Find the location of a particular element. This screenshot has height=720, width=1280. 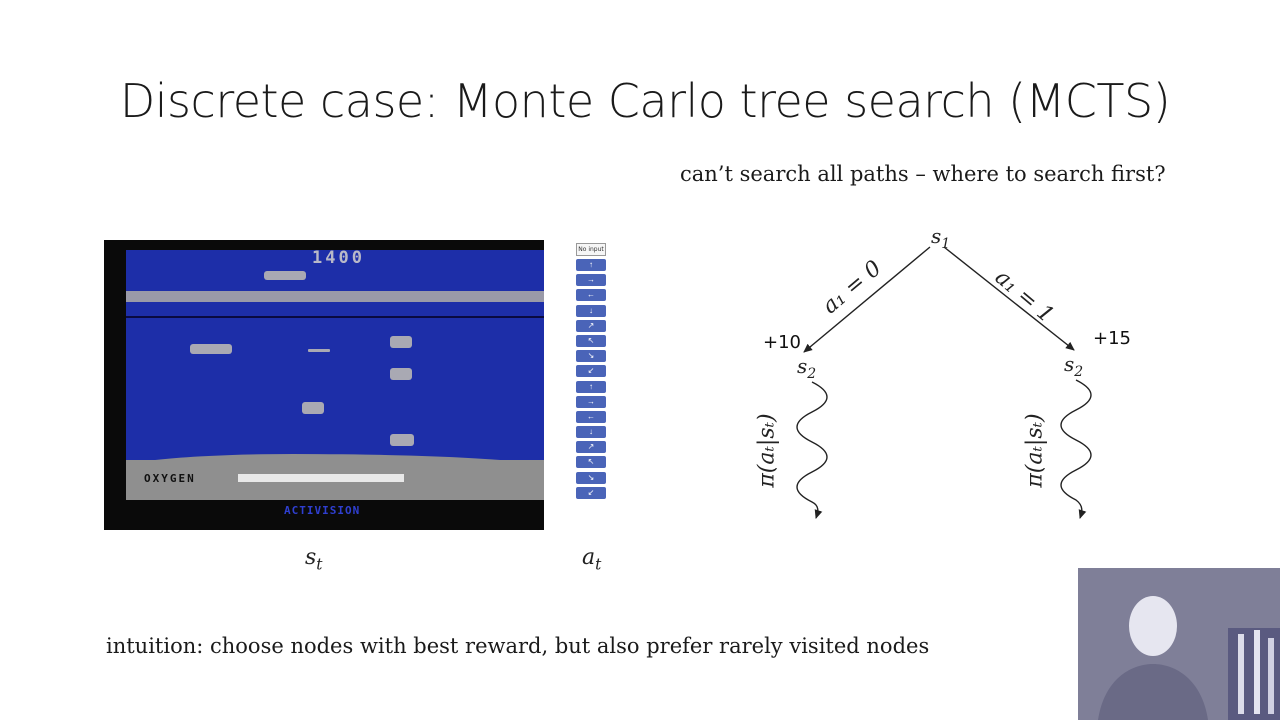

left-child-node-label: s2 is located at coordinates (807, 368).